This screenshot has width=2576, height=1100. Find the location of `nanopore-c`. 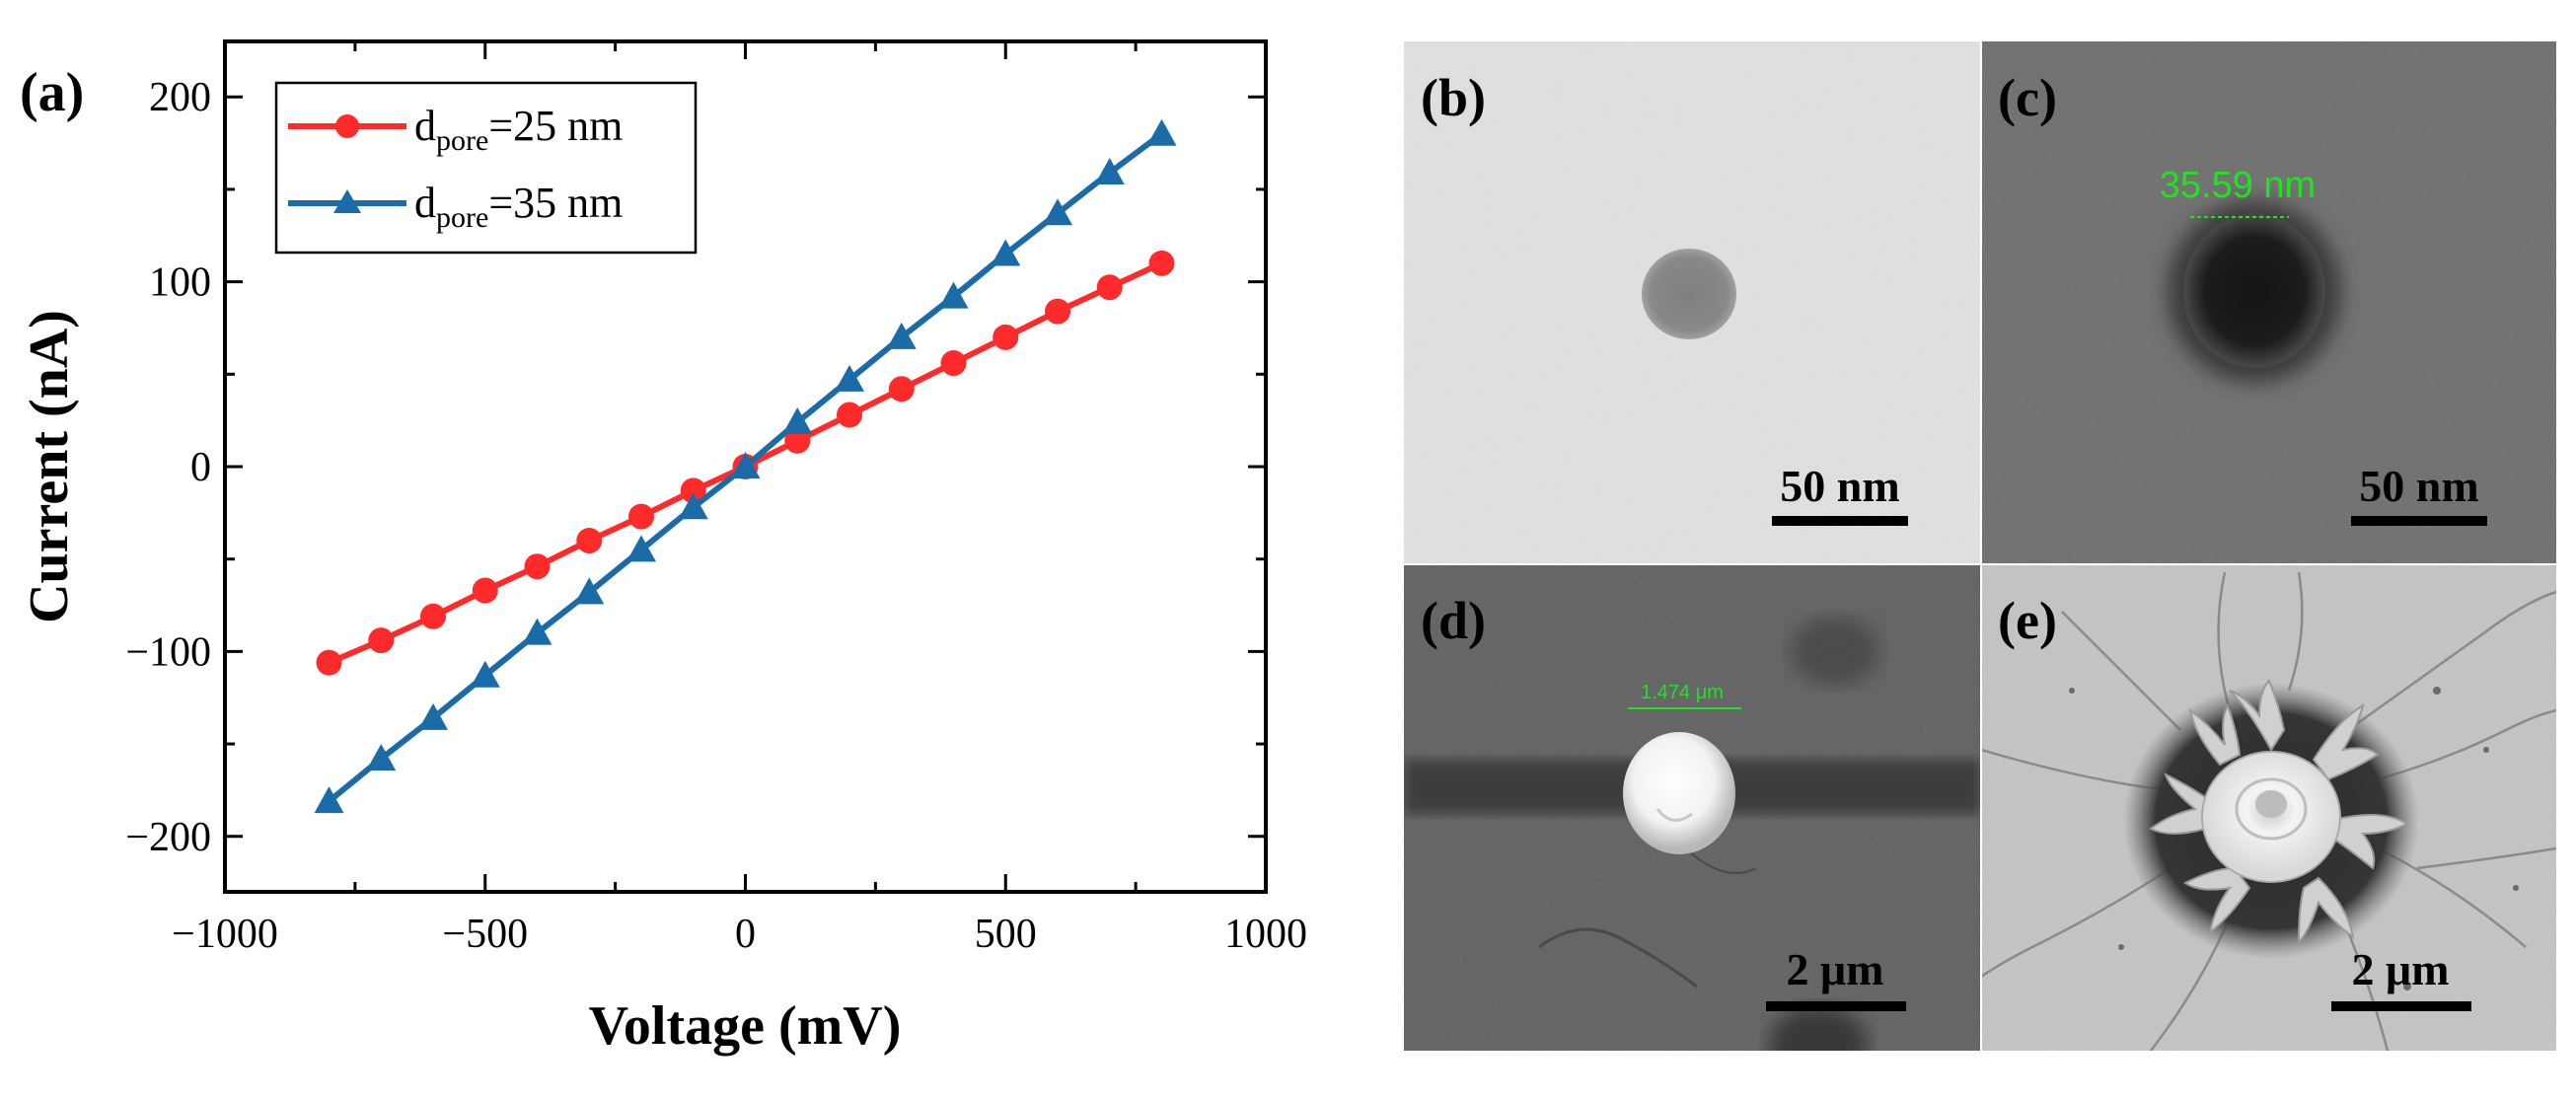

nanopore-c is located at coordinates (2254, 291).